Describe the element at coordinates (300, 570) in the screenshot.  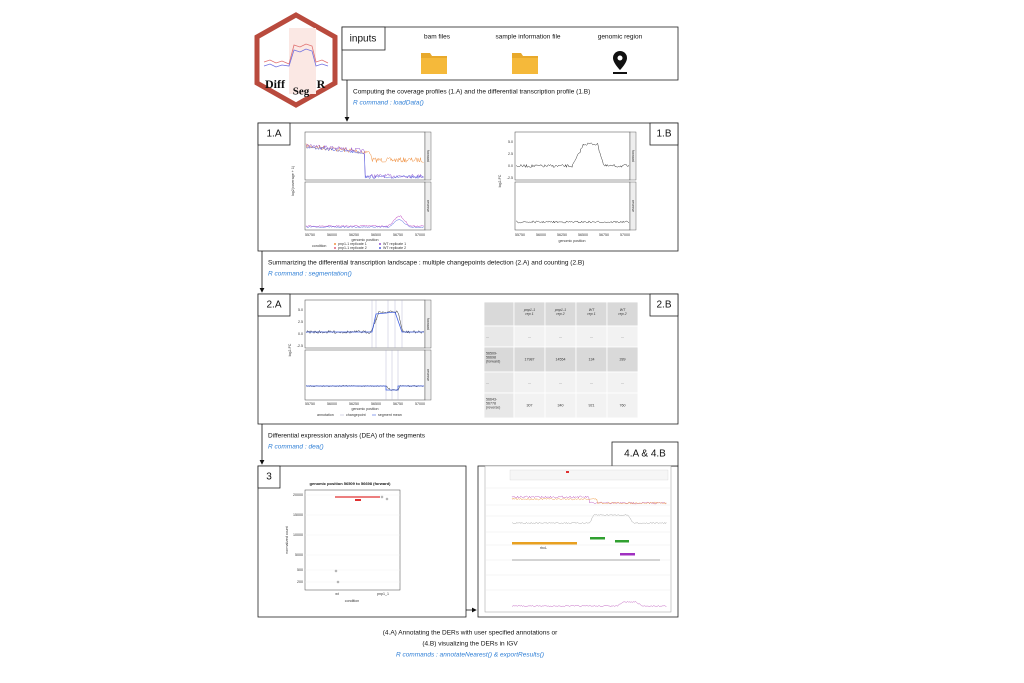
I see `y-tick-label: 500` at that location.